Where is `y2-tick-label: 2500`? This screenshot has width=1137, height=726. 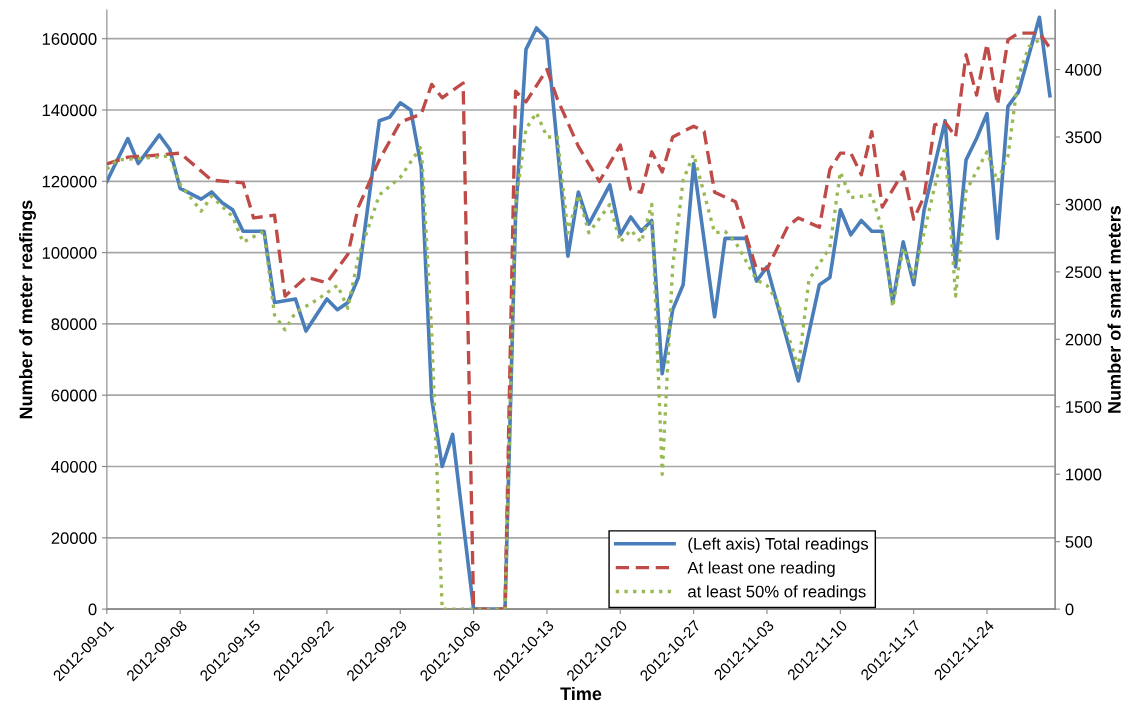 y2-tick-label: 2500 is located at coordinates (1083, 272).